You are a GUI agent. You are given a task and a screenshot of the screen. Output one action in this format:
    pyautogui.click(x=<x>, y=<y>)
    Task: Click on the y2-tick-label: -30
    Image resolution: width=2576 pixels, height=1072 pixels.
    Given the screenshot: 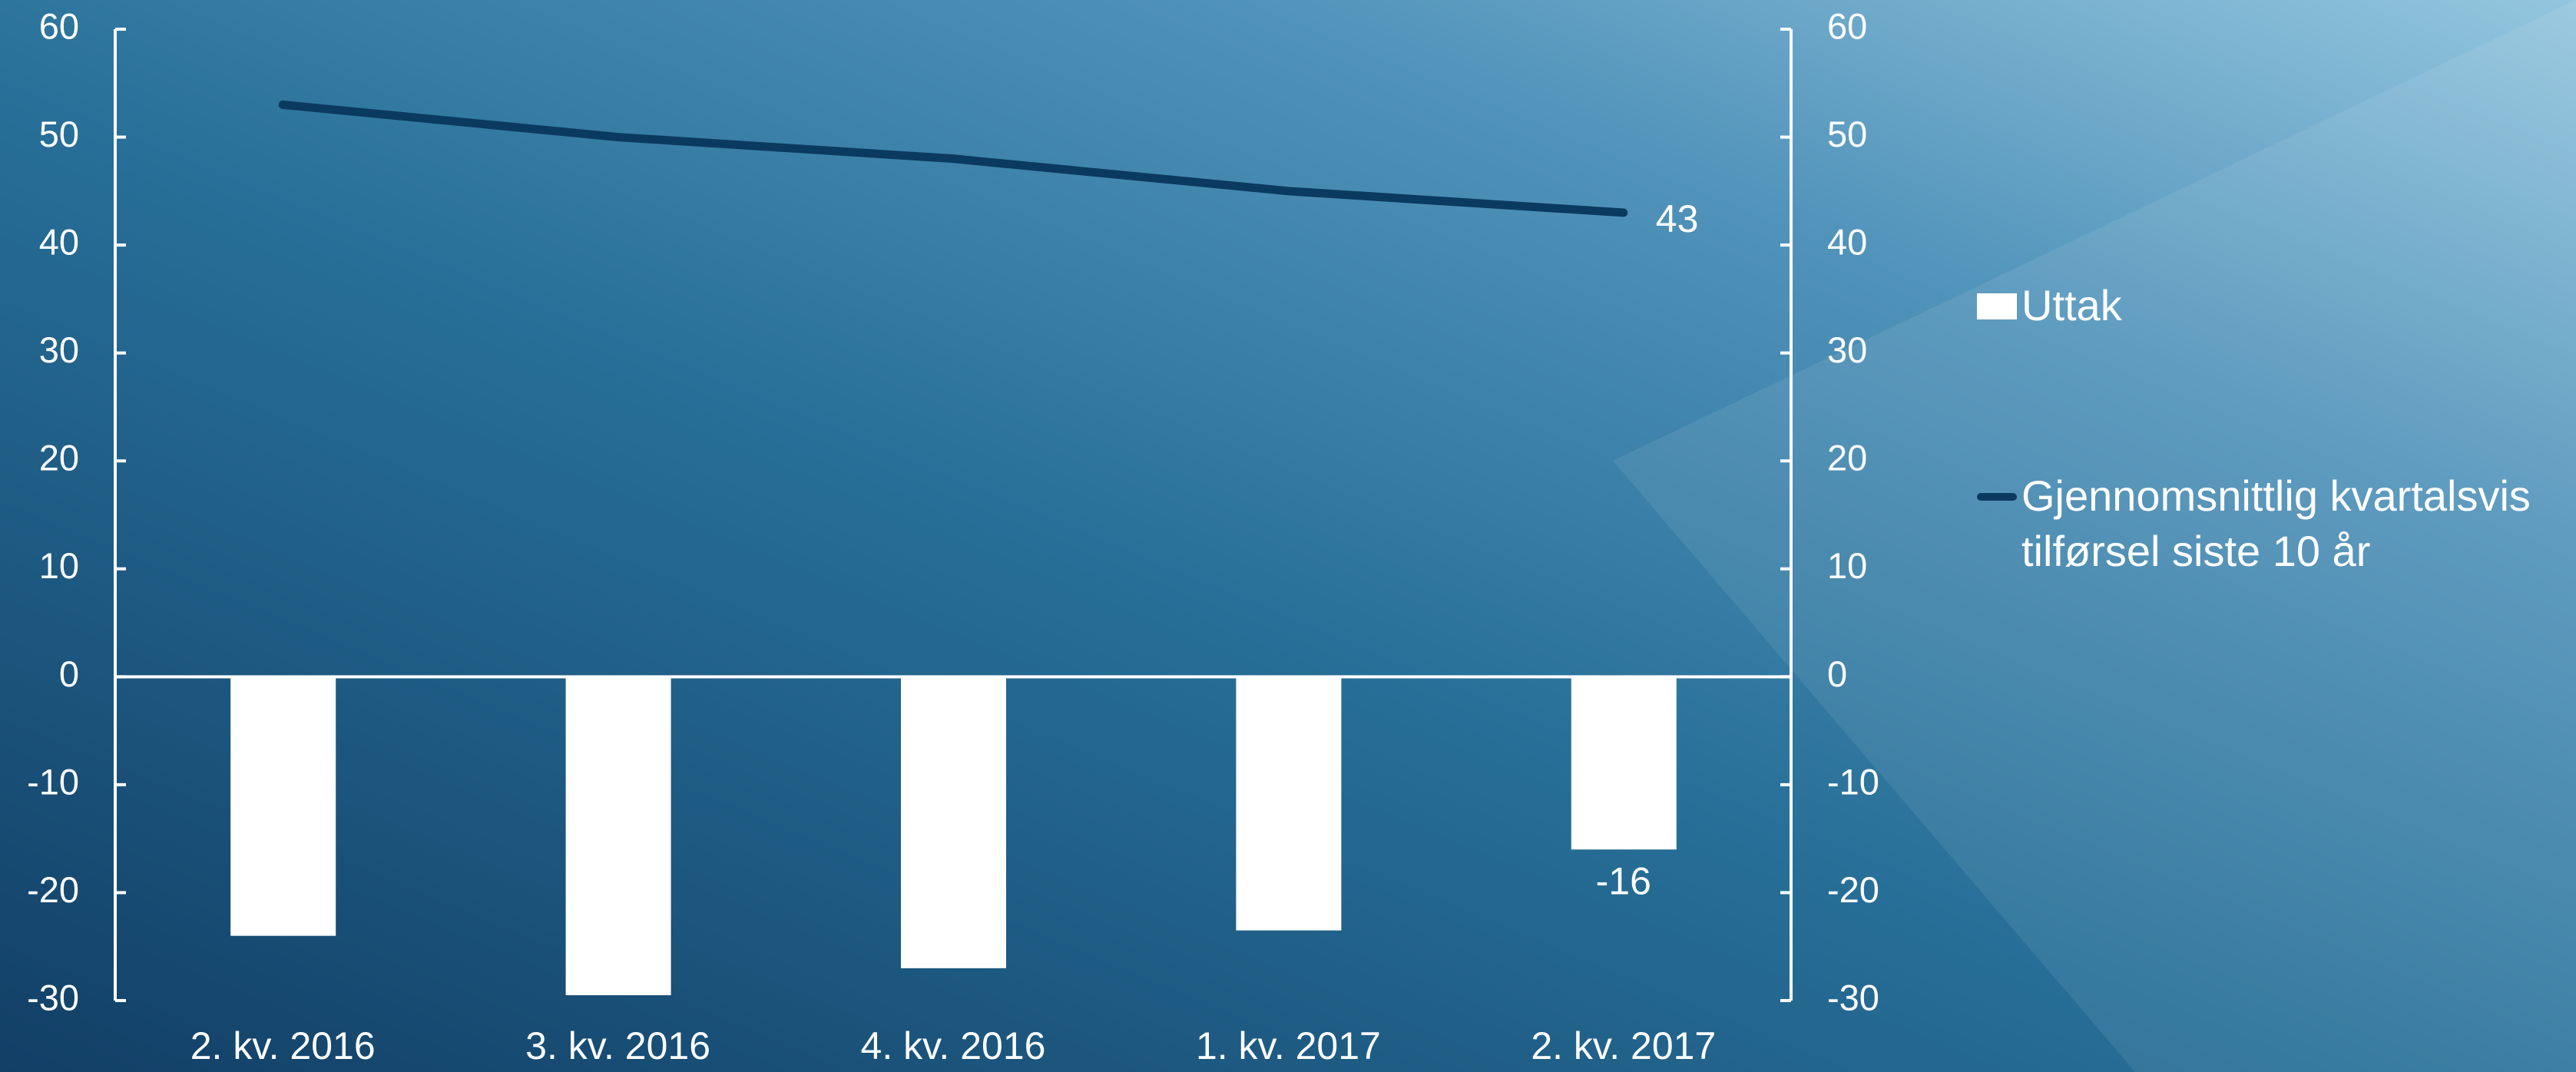 What is the action you would take?
    pyautogui.click(x=1853, y=997)
    